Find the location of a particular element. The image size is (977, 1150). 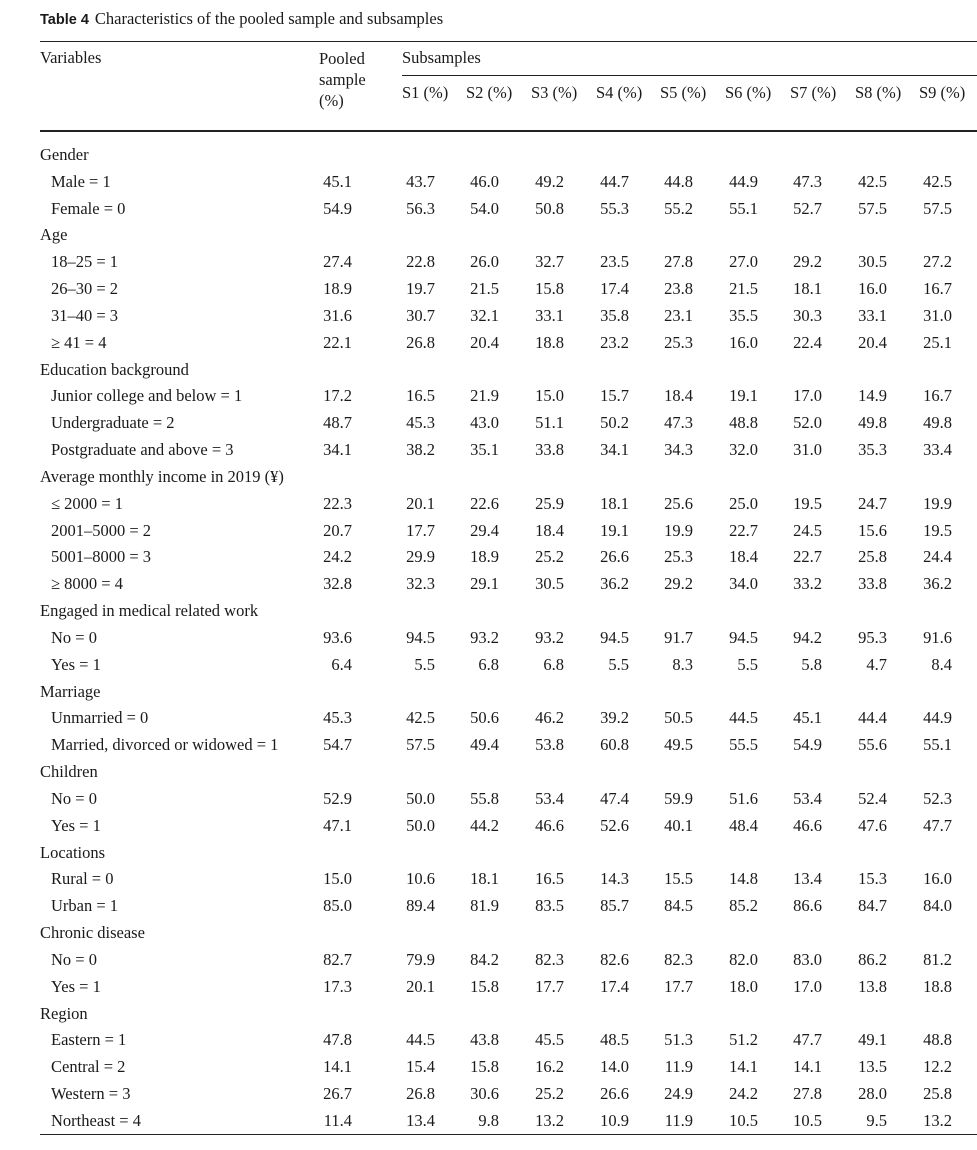

subsample-s2-cell: 21.5 is located at coordinates (484, 289).